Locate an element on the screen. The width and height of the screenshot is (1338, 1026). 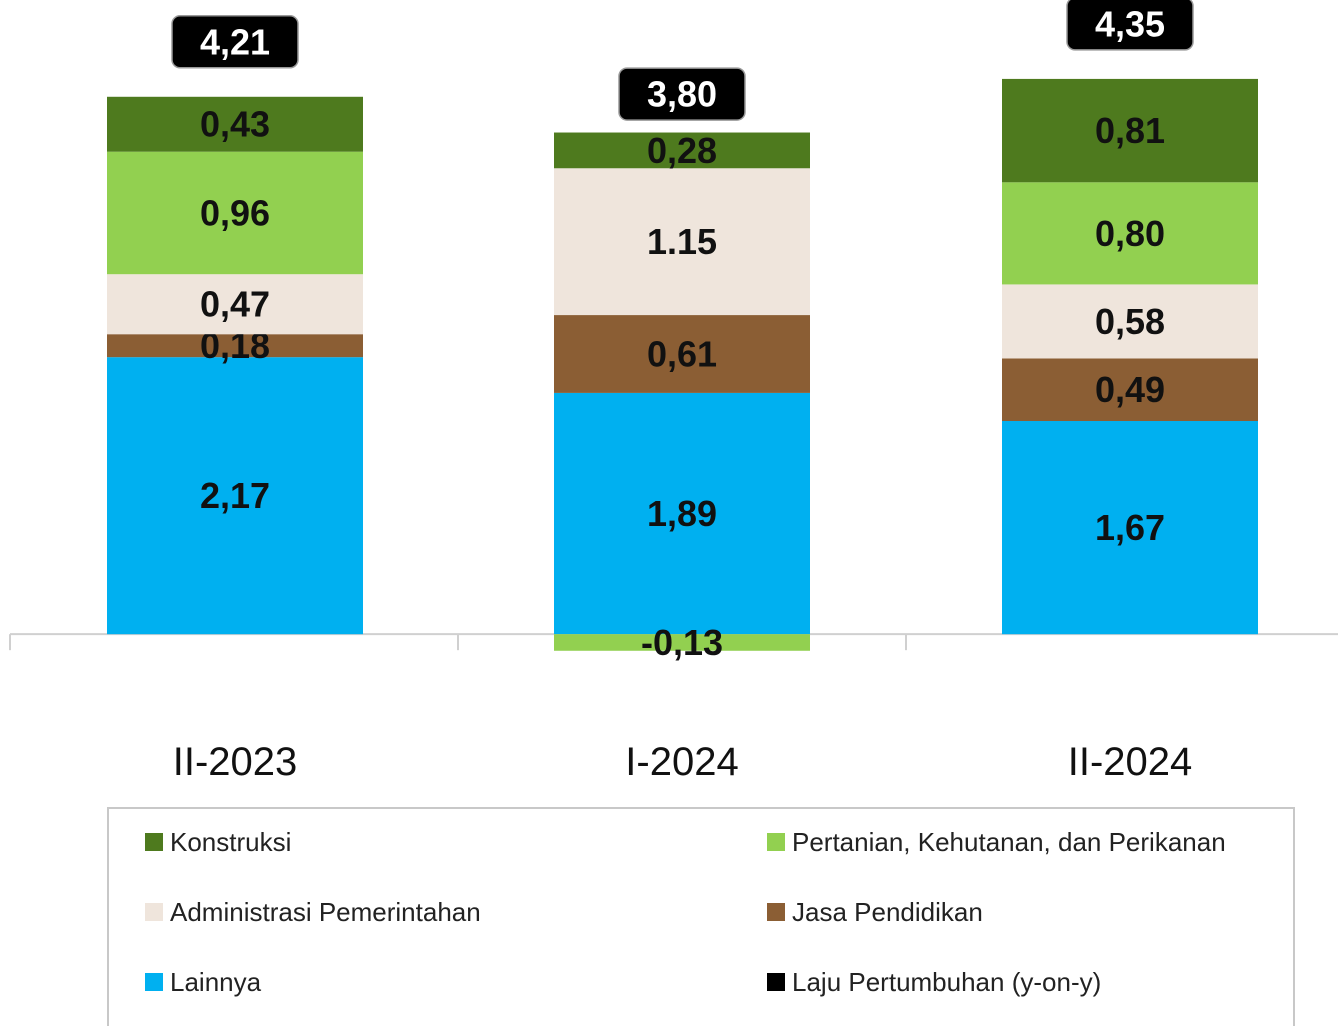
legend-label: Jasa Pendidikan is located at coordinates (887, 912).